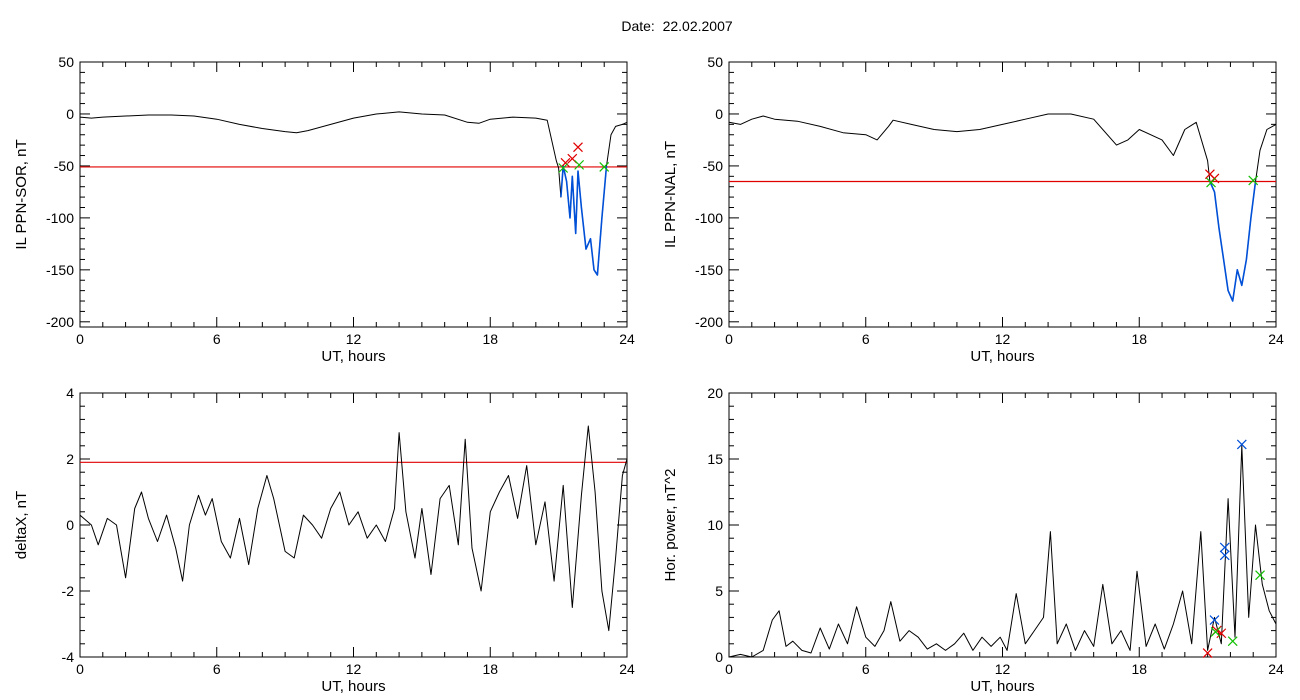  Describe the element at coordinates (715, 525) in the screenshot. I see `y-tick-label: 10` at that location.